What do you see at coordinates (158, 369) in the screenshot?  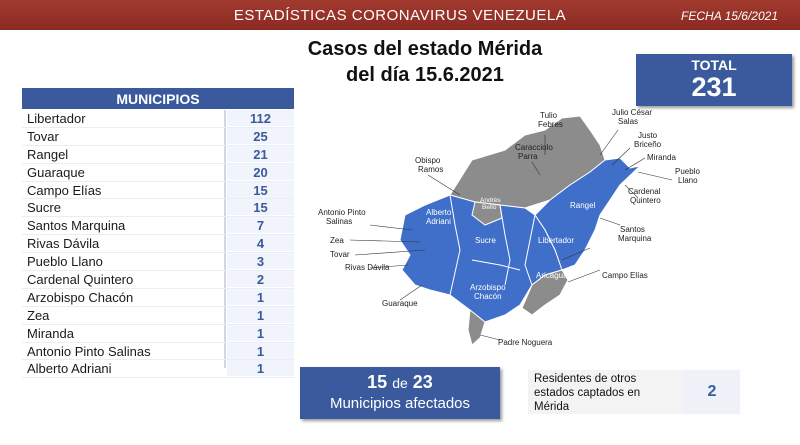 I see `table-row: Alberto Adriani 1` at bounding box center [158, 369].